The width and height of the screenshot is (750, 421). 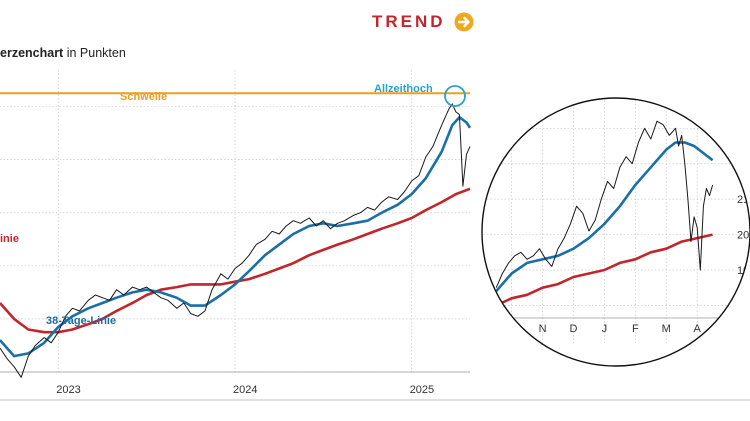 I want to click on main-x-tick-label: 2023, so click(x=68, y=390).